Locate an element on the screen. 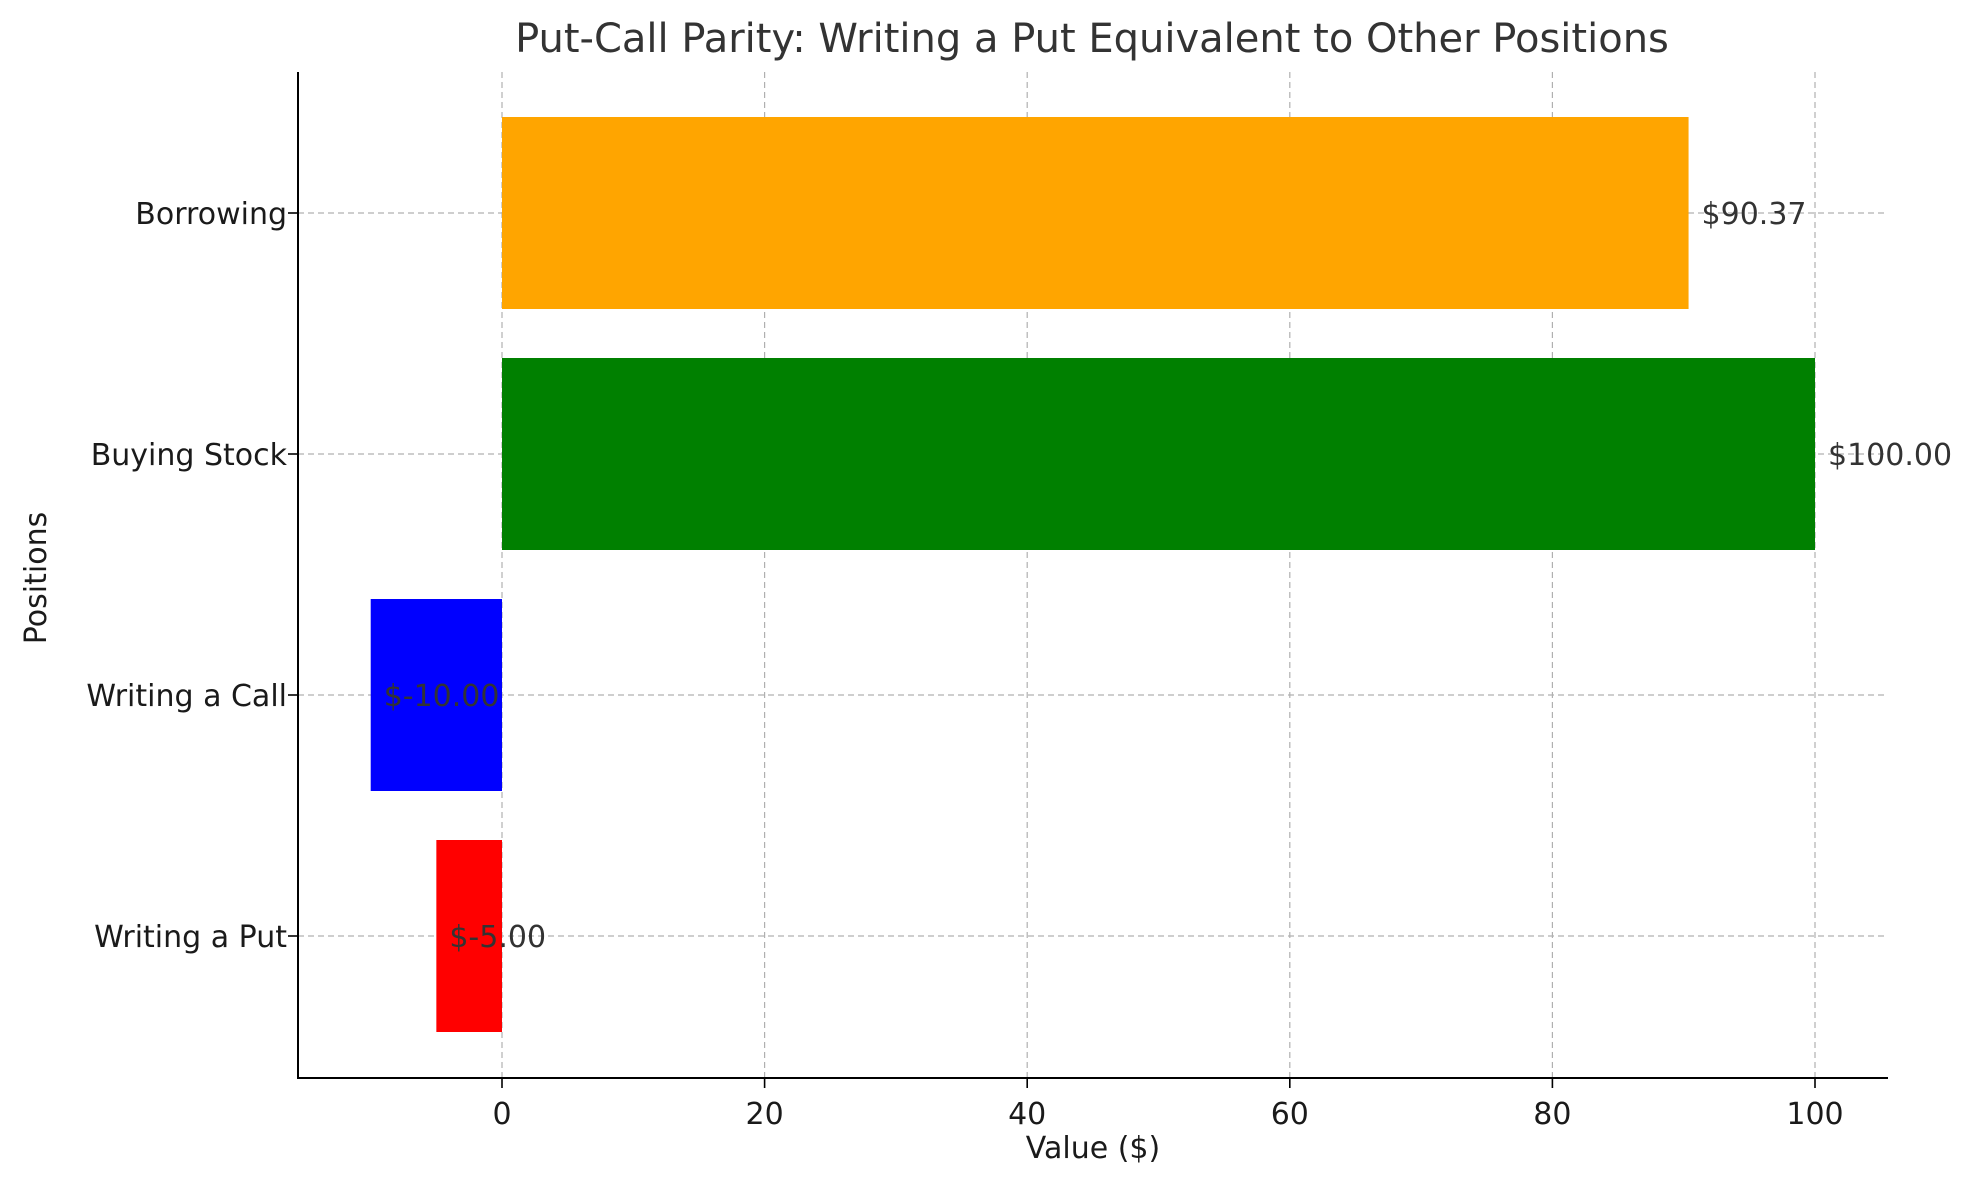  x-axis-label: Value ($) is located at coordinates (1093, 1148).